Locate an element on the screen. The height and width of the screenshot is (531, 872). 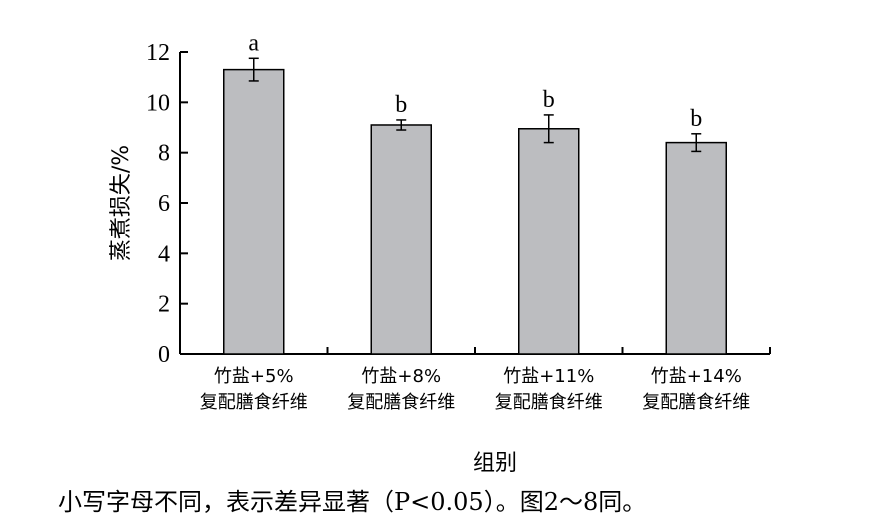
x-axis-label: 组别 is located at coordinates (495, 463).